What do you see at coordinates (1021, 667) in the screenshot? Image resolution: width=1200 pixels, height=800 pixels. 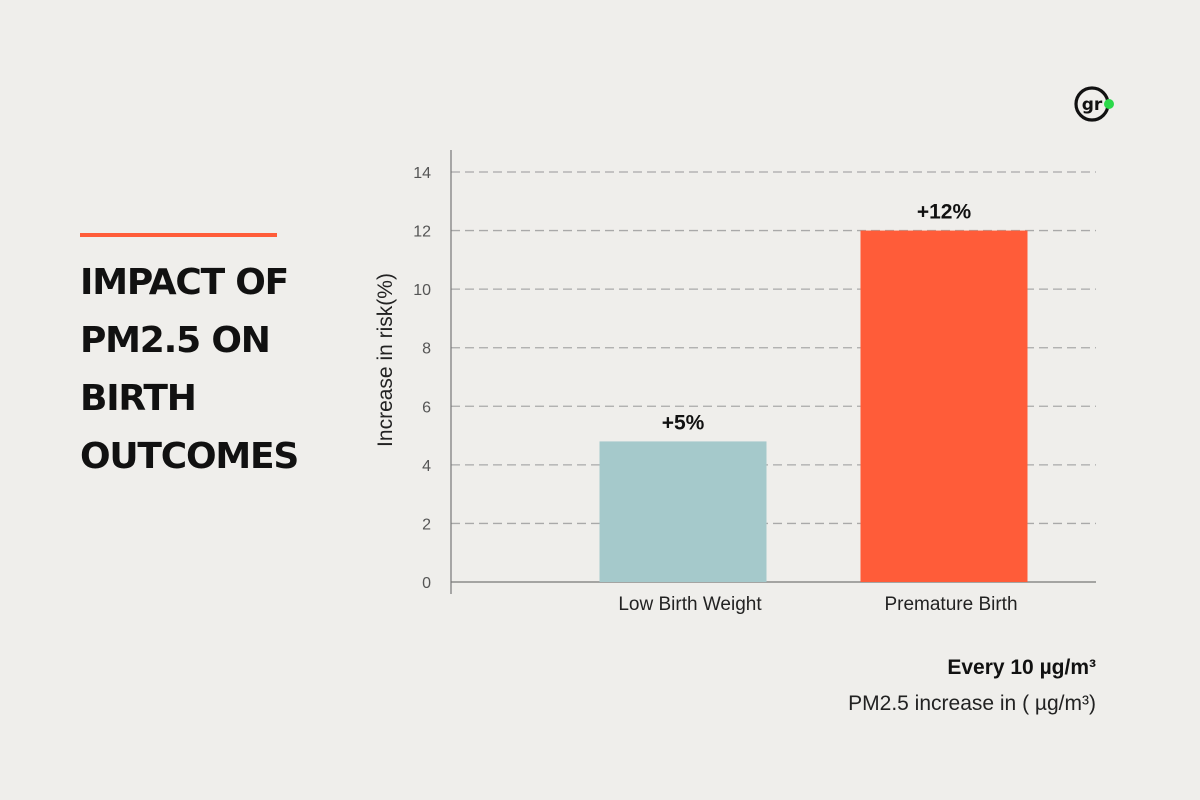 I see `unit-note-bold: Every 10 µg/m³` at bounding box center [1021, 667].